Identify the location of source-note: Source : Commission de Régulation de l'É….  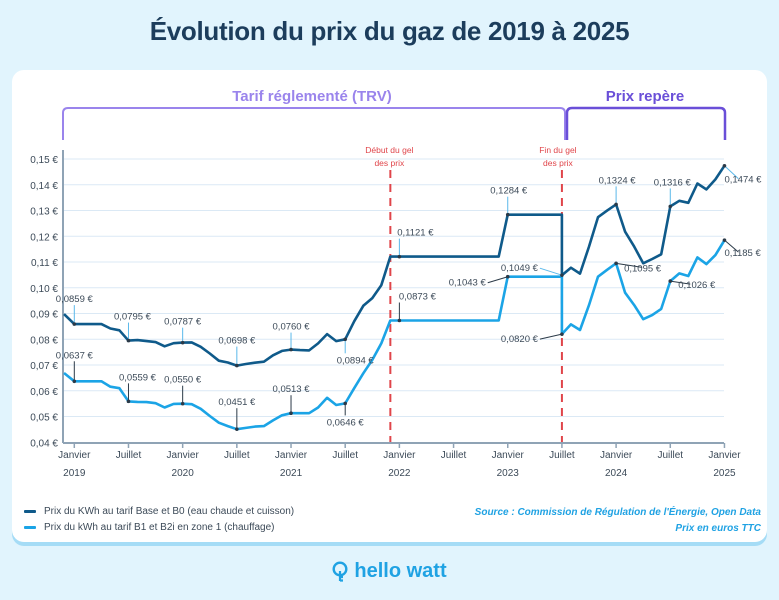
(618, 521).